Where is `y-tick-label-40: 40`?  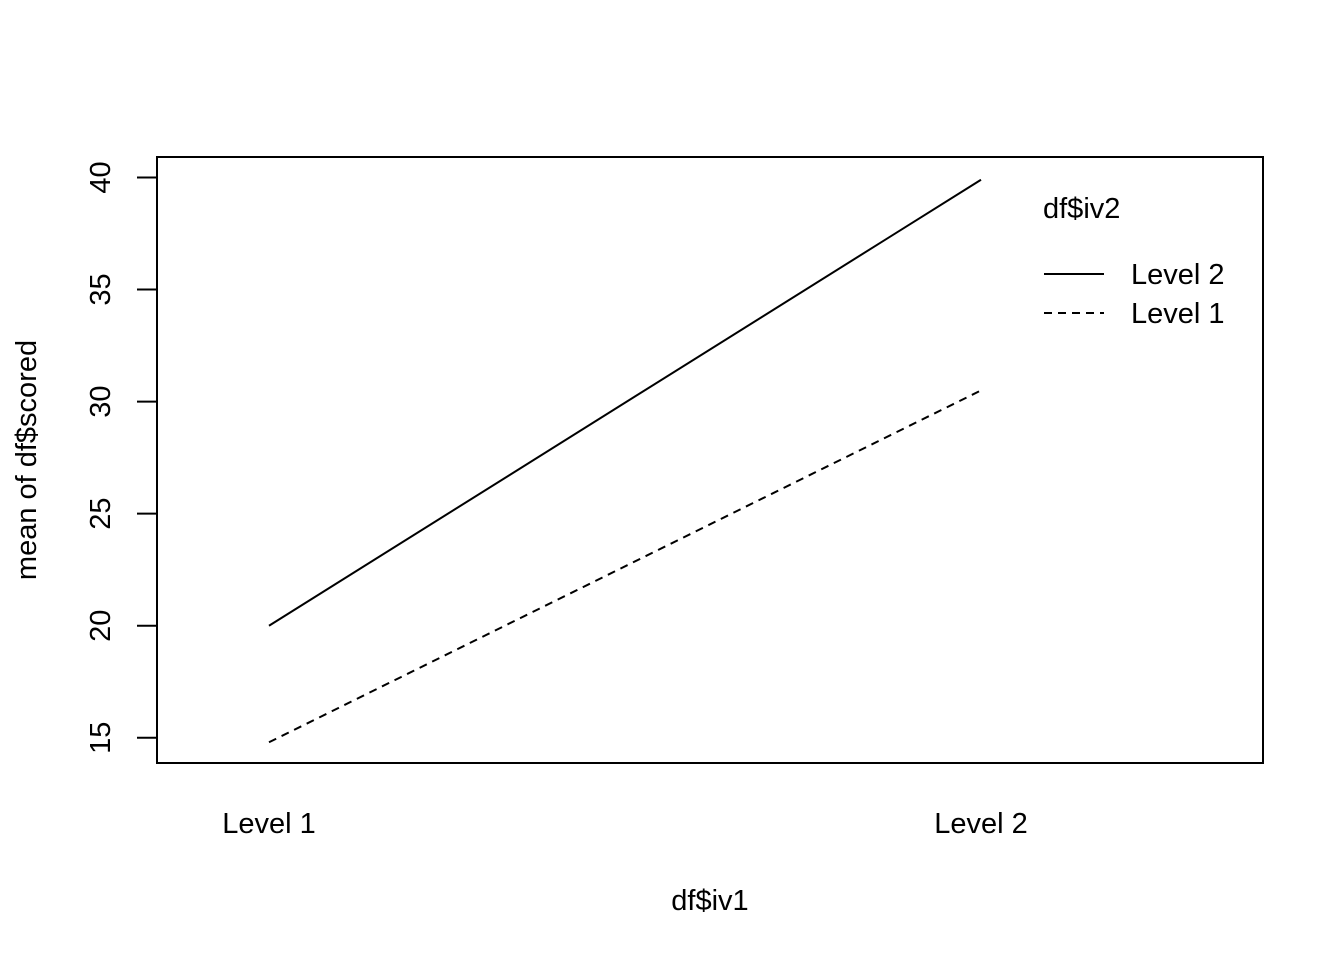 y-tick-label-40: 40 is located at coordinates (101, 177).